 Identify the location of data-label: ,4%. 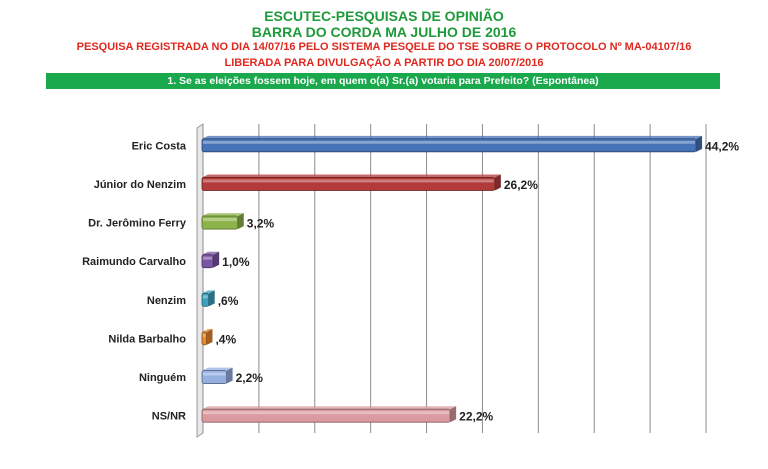
(225, 339).